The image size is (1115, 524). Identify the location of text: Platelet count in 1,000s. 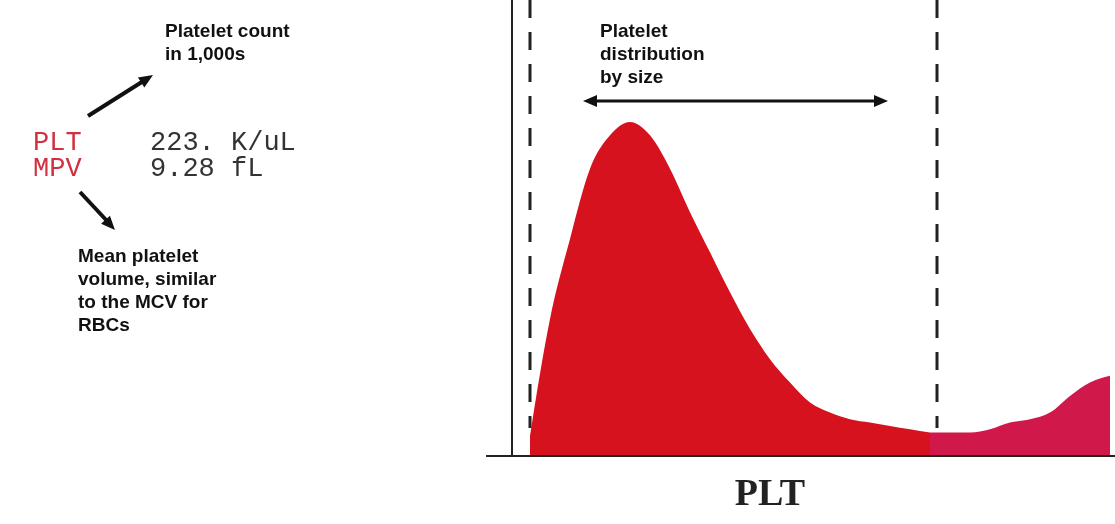
(228, 42).